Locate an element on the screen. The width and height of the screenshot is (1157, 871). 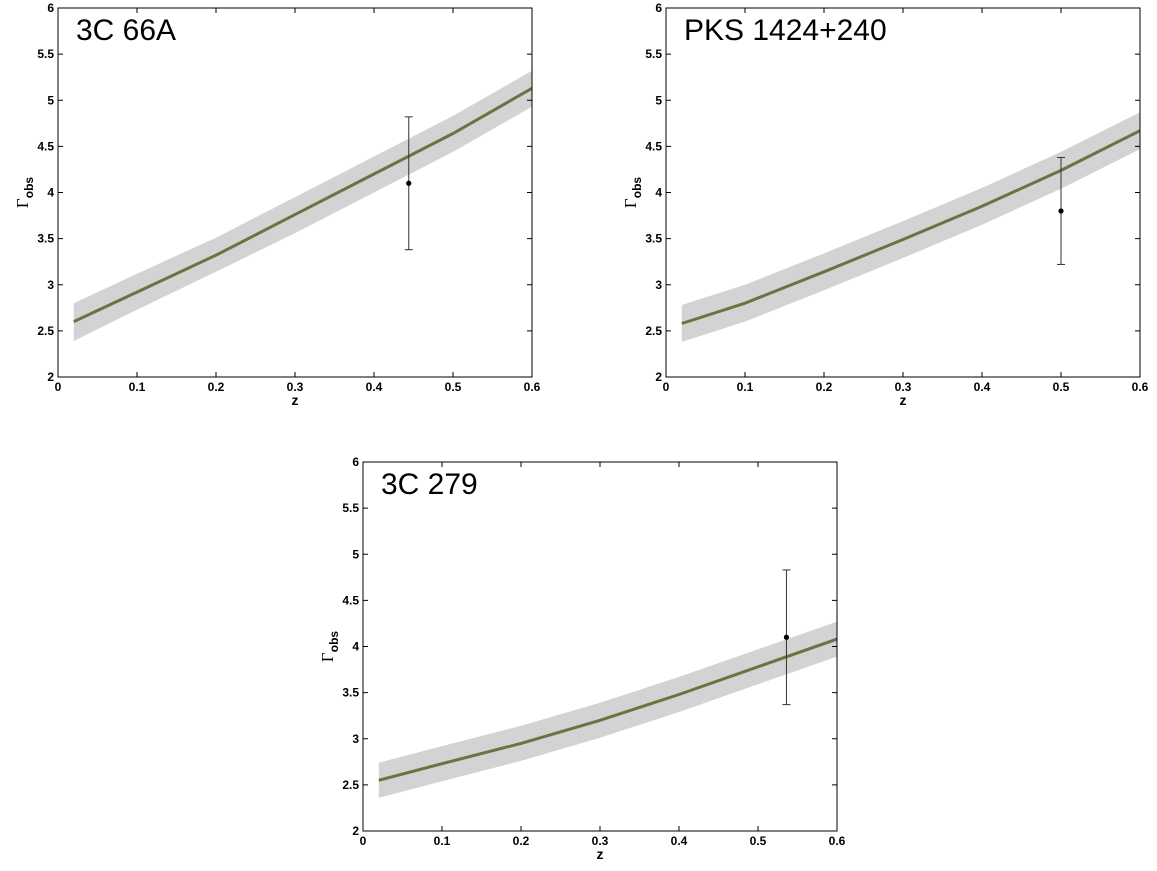
panel-title: 3C 279 is located at coordinates (429, 484).